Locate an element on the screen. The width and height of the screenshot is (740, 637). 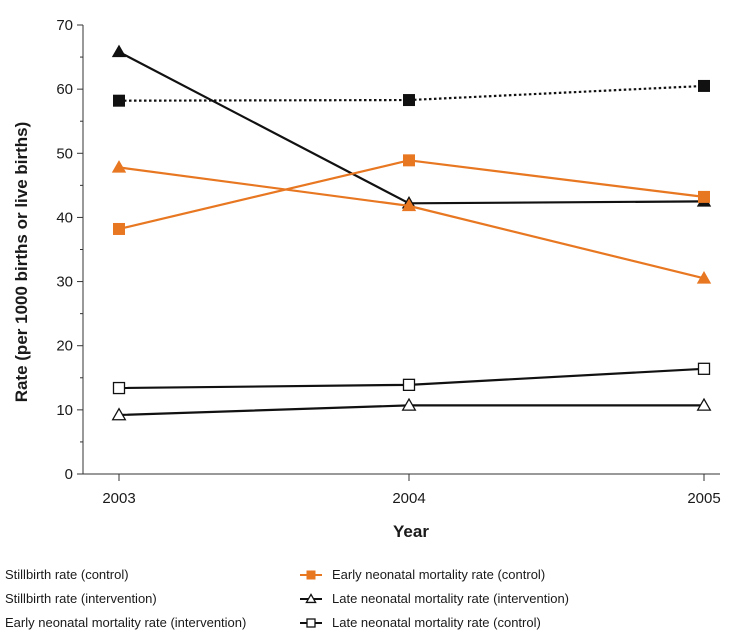
y-tick-label: 0 is located at coordinates (69, 474).